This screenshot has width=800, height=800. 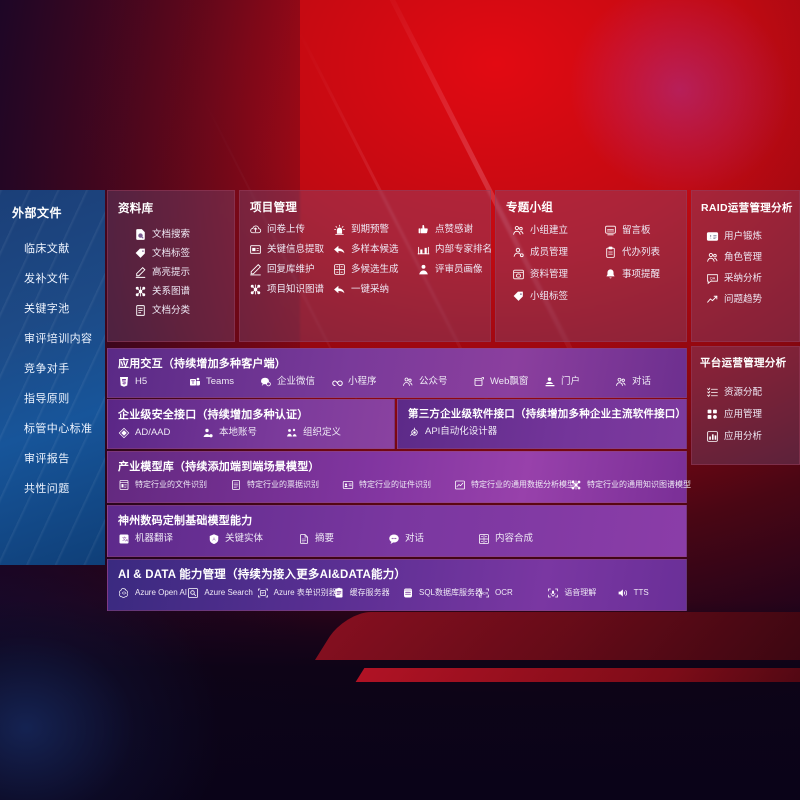 What do you see at coordinates (366, 382) in the screenshot?
I see `interaction-item-miniprogram: 小程序` at bounding box center [366, 382].